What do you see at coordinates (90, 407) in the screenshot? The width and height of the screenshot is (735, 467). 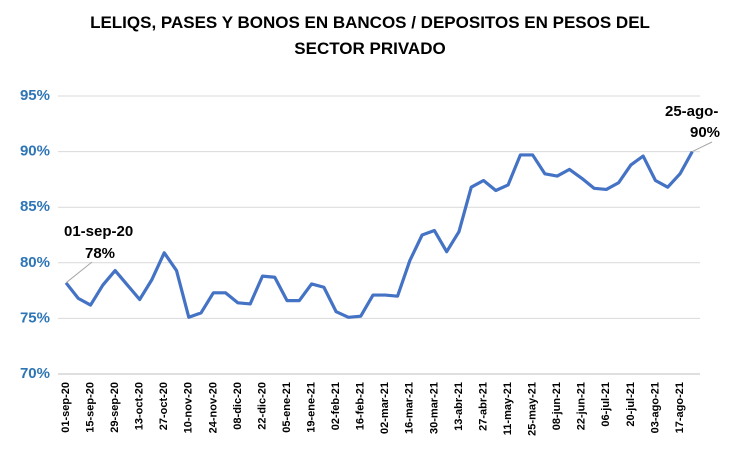 I see `x-tick-label: 15-sep-20` at bounding box center [90, 407].